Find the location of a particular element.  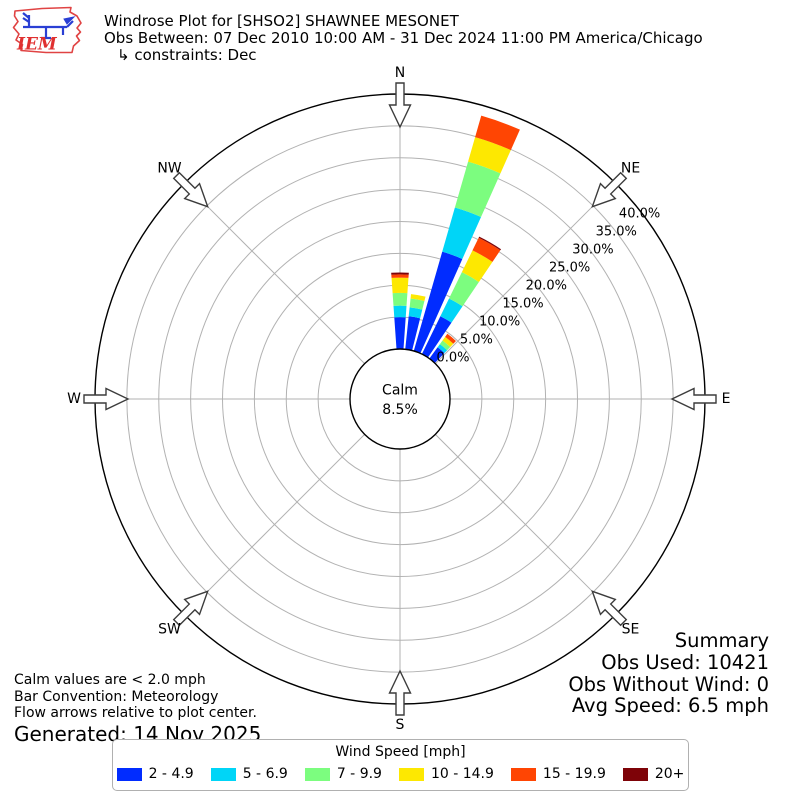

legend-item: 2 - 4.9 is located at coordinates (155, 774).